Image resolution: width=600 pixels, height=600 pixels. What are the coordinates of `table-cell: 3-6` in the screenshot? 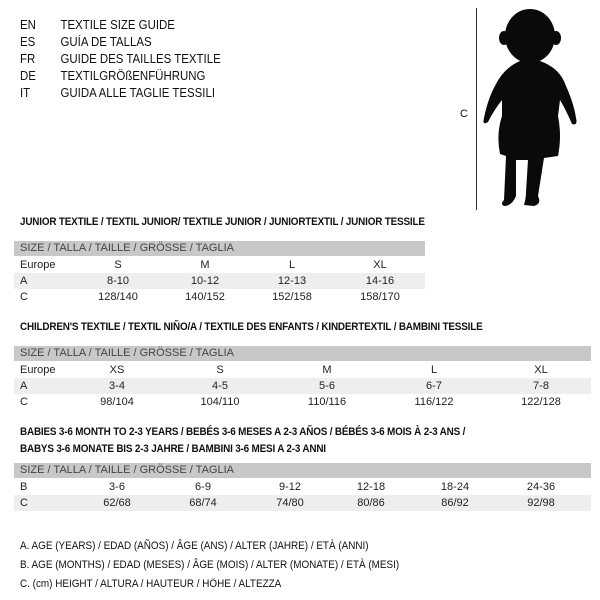 It's located at (117, 487).